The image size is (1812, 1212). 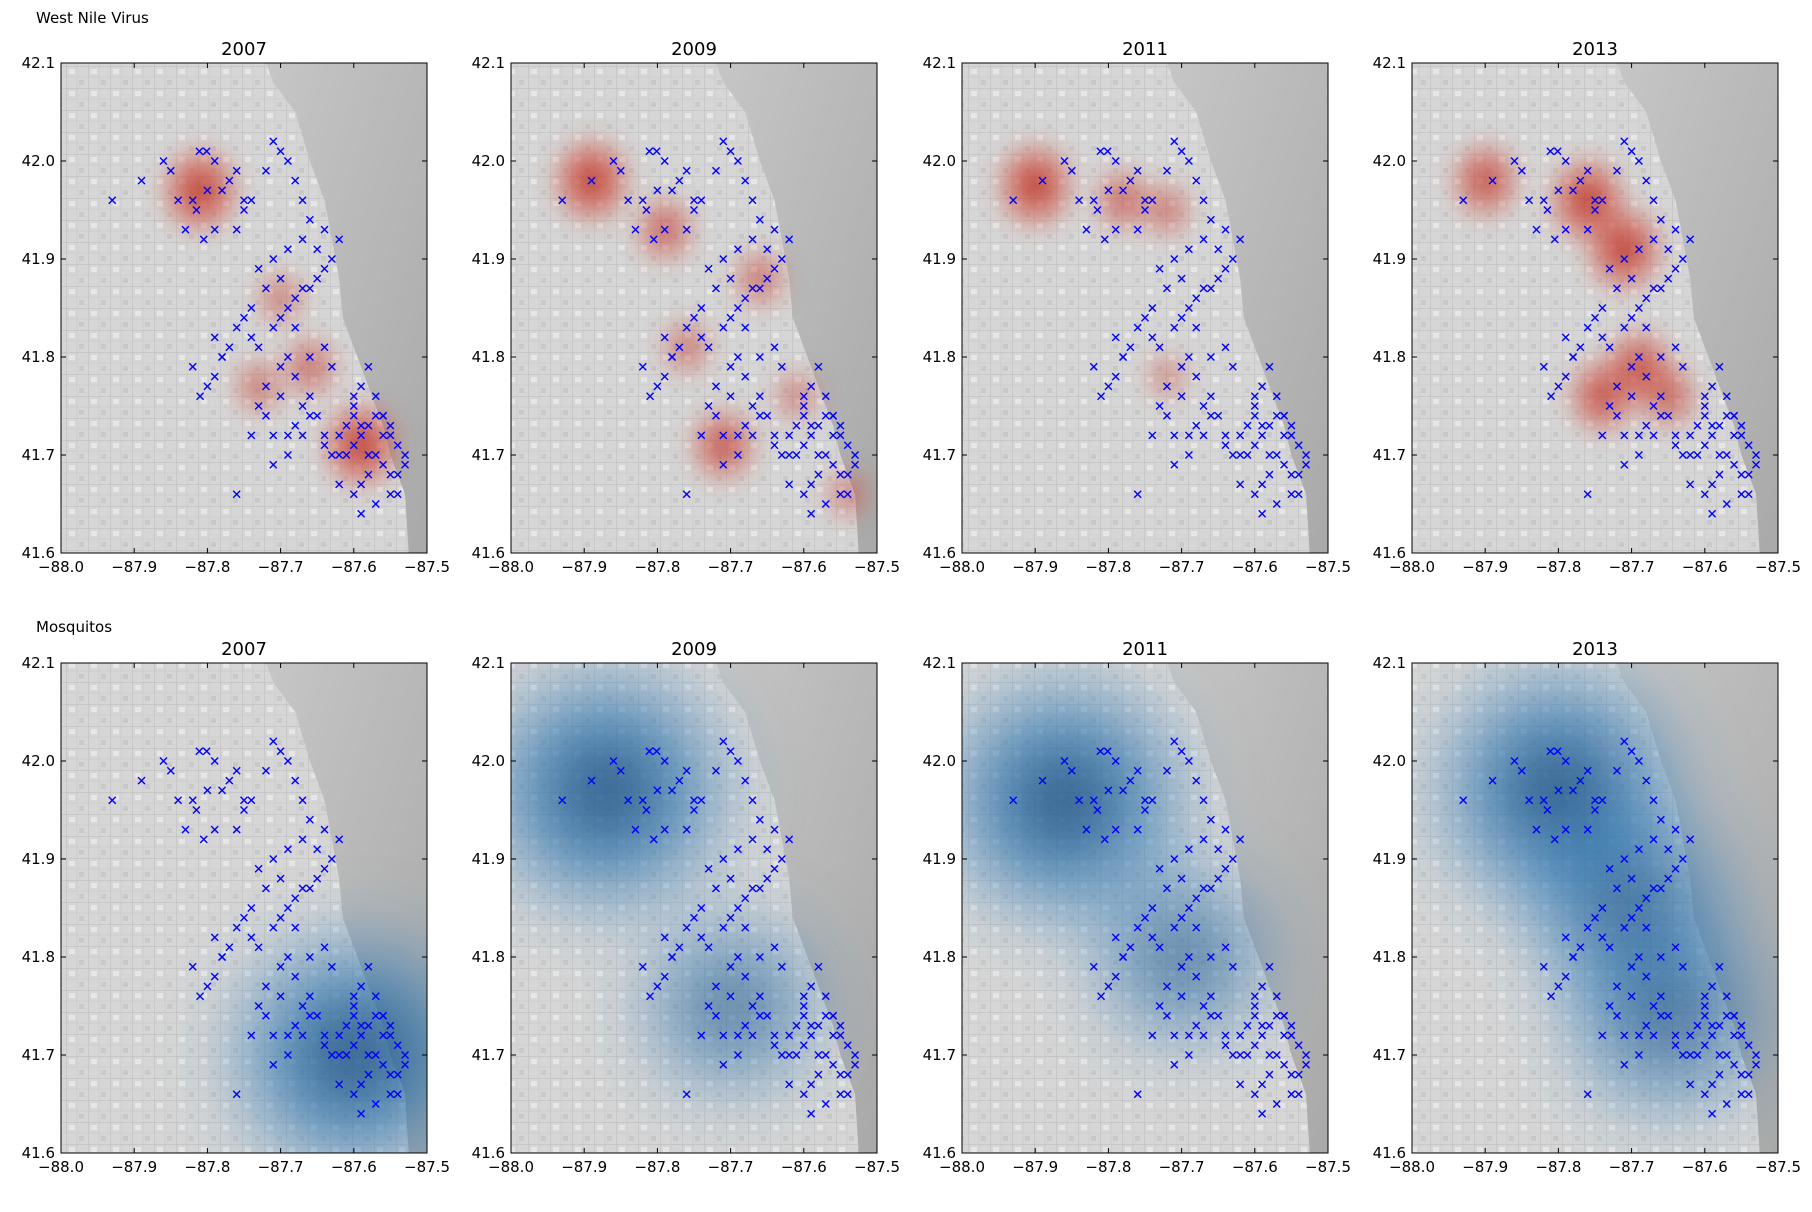 What do you see at coordinates (1595, 649) in the screenshot?
I see `panel-title: 2013` at bounding box center [1595, 649].